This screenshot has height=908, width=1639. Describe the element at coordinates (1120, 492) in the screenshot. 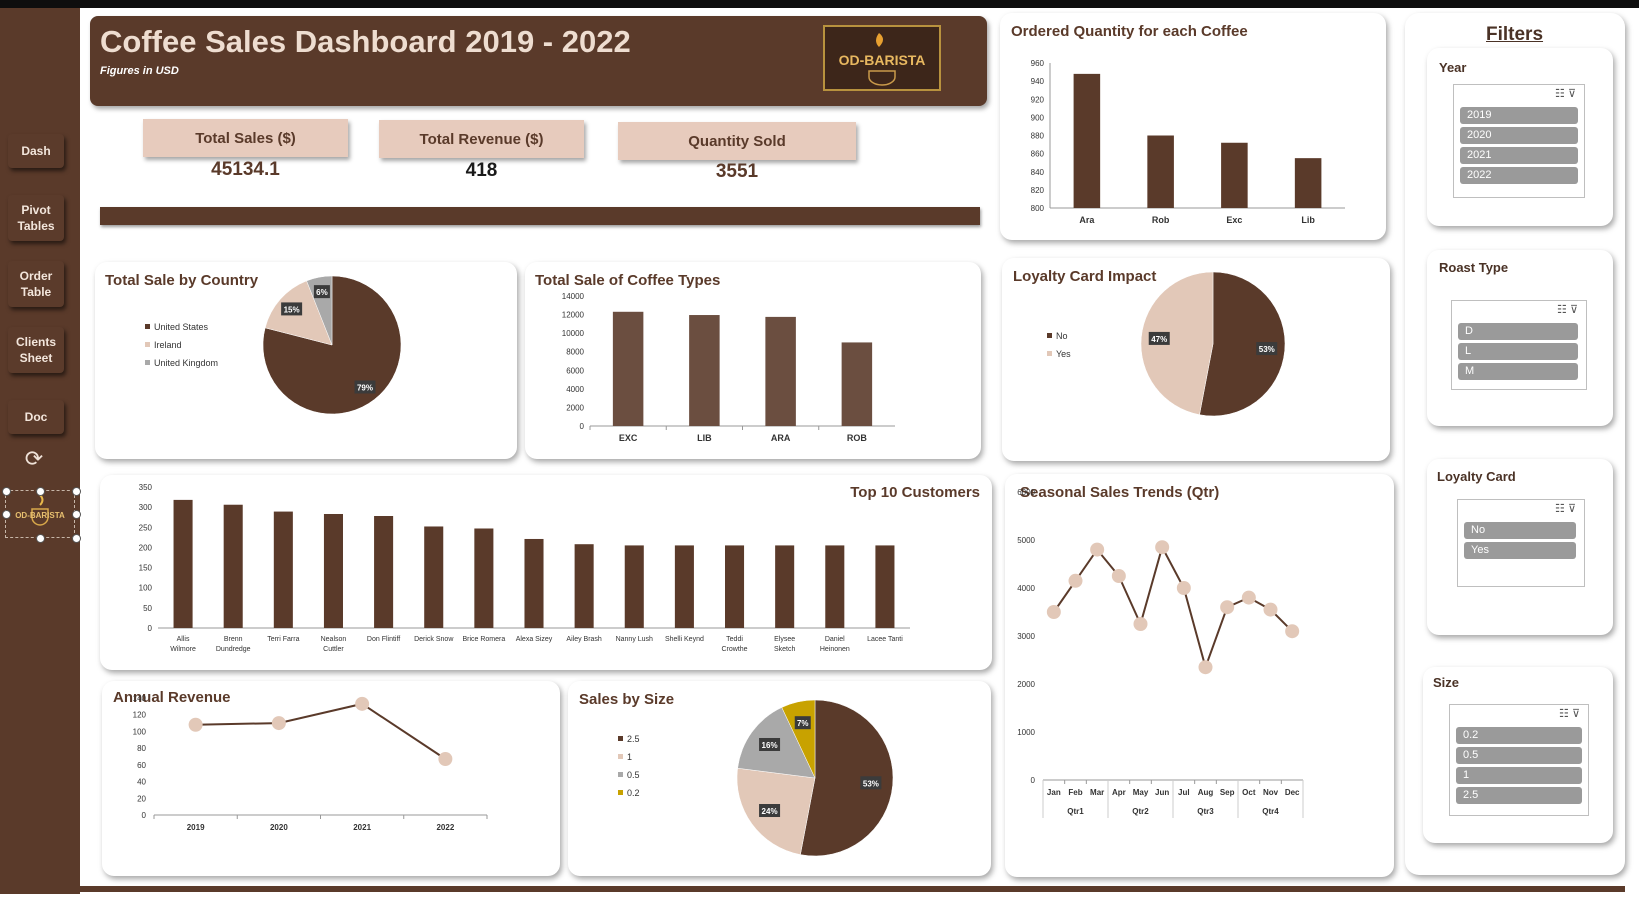

I see `seasonal-title: Seasonal Sales Trends (Qtr)` at that location.